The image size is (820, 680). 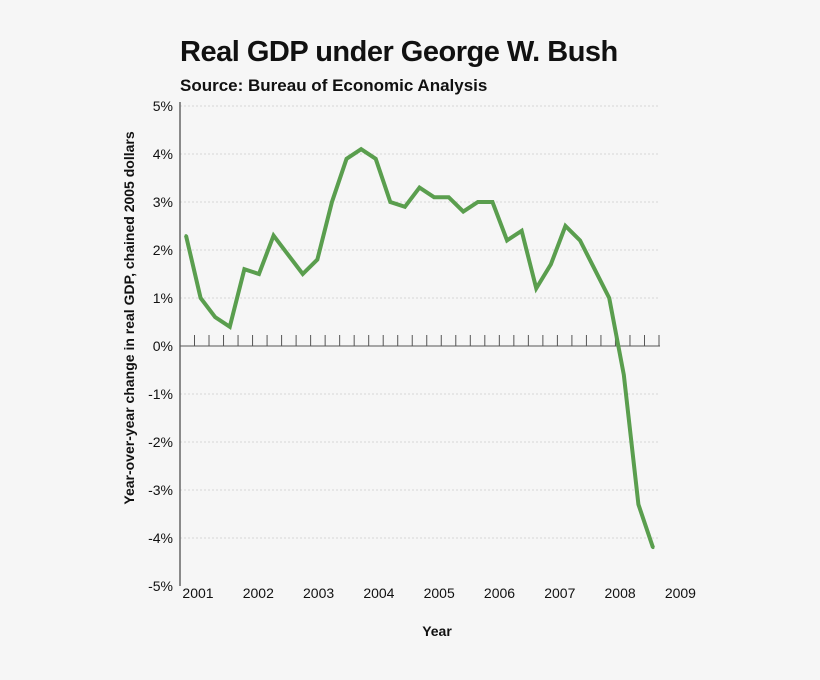 What do you see at coordinates (163, 298) in the screenshot?
I see `y-tick-label: 1%` at bounding box center [163, 298].